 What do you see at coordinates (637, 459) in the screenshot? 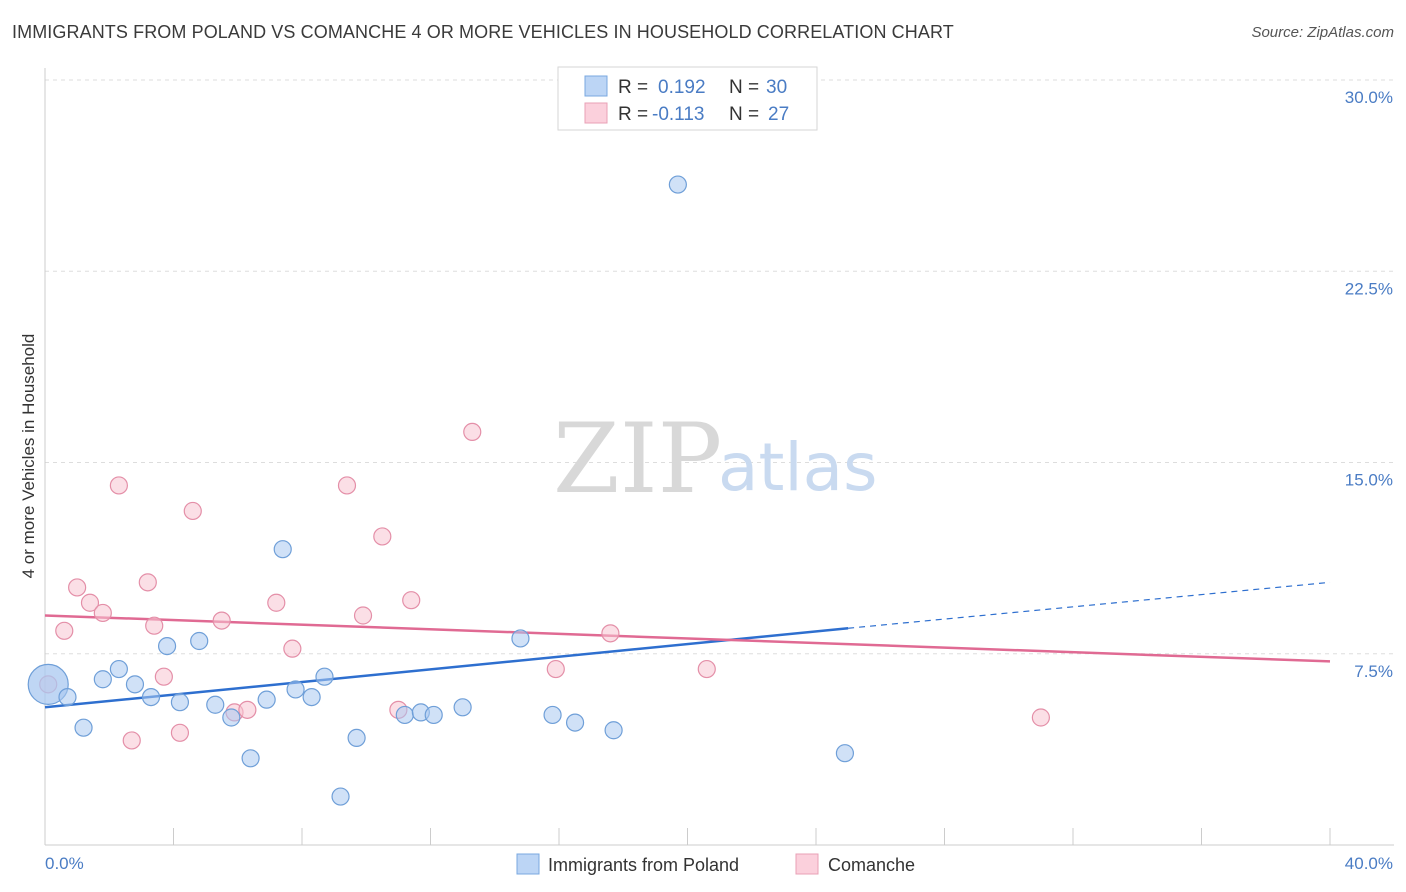
I see `watermark-zip: ZIP` at bounding box center [637, 459].